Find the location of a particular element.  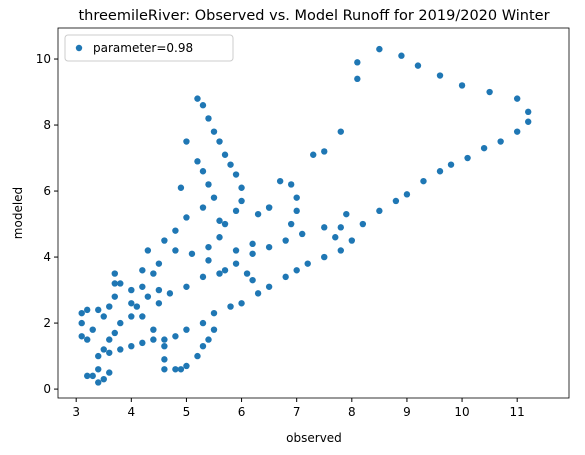

x-tick-label: 5 is located at coordinates (187, 412).